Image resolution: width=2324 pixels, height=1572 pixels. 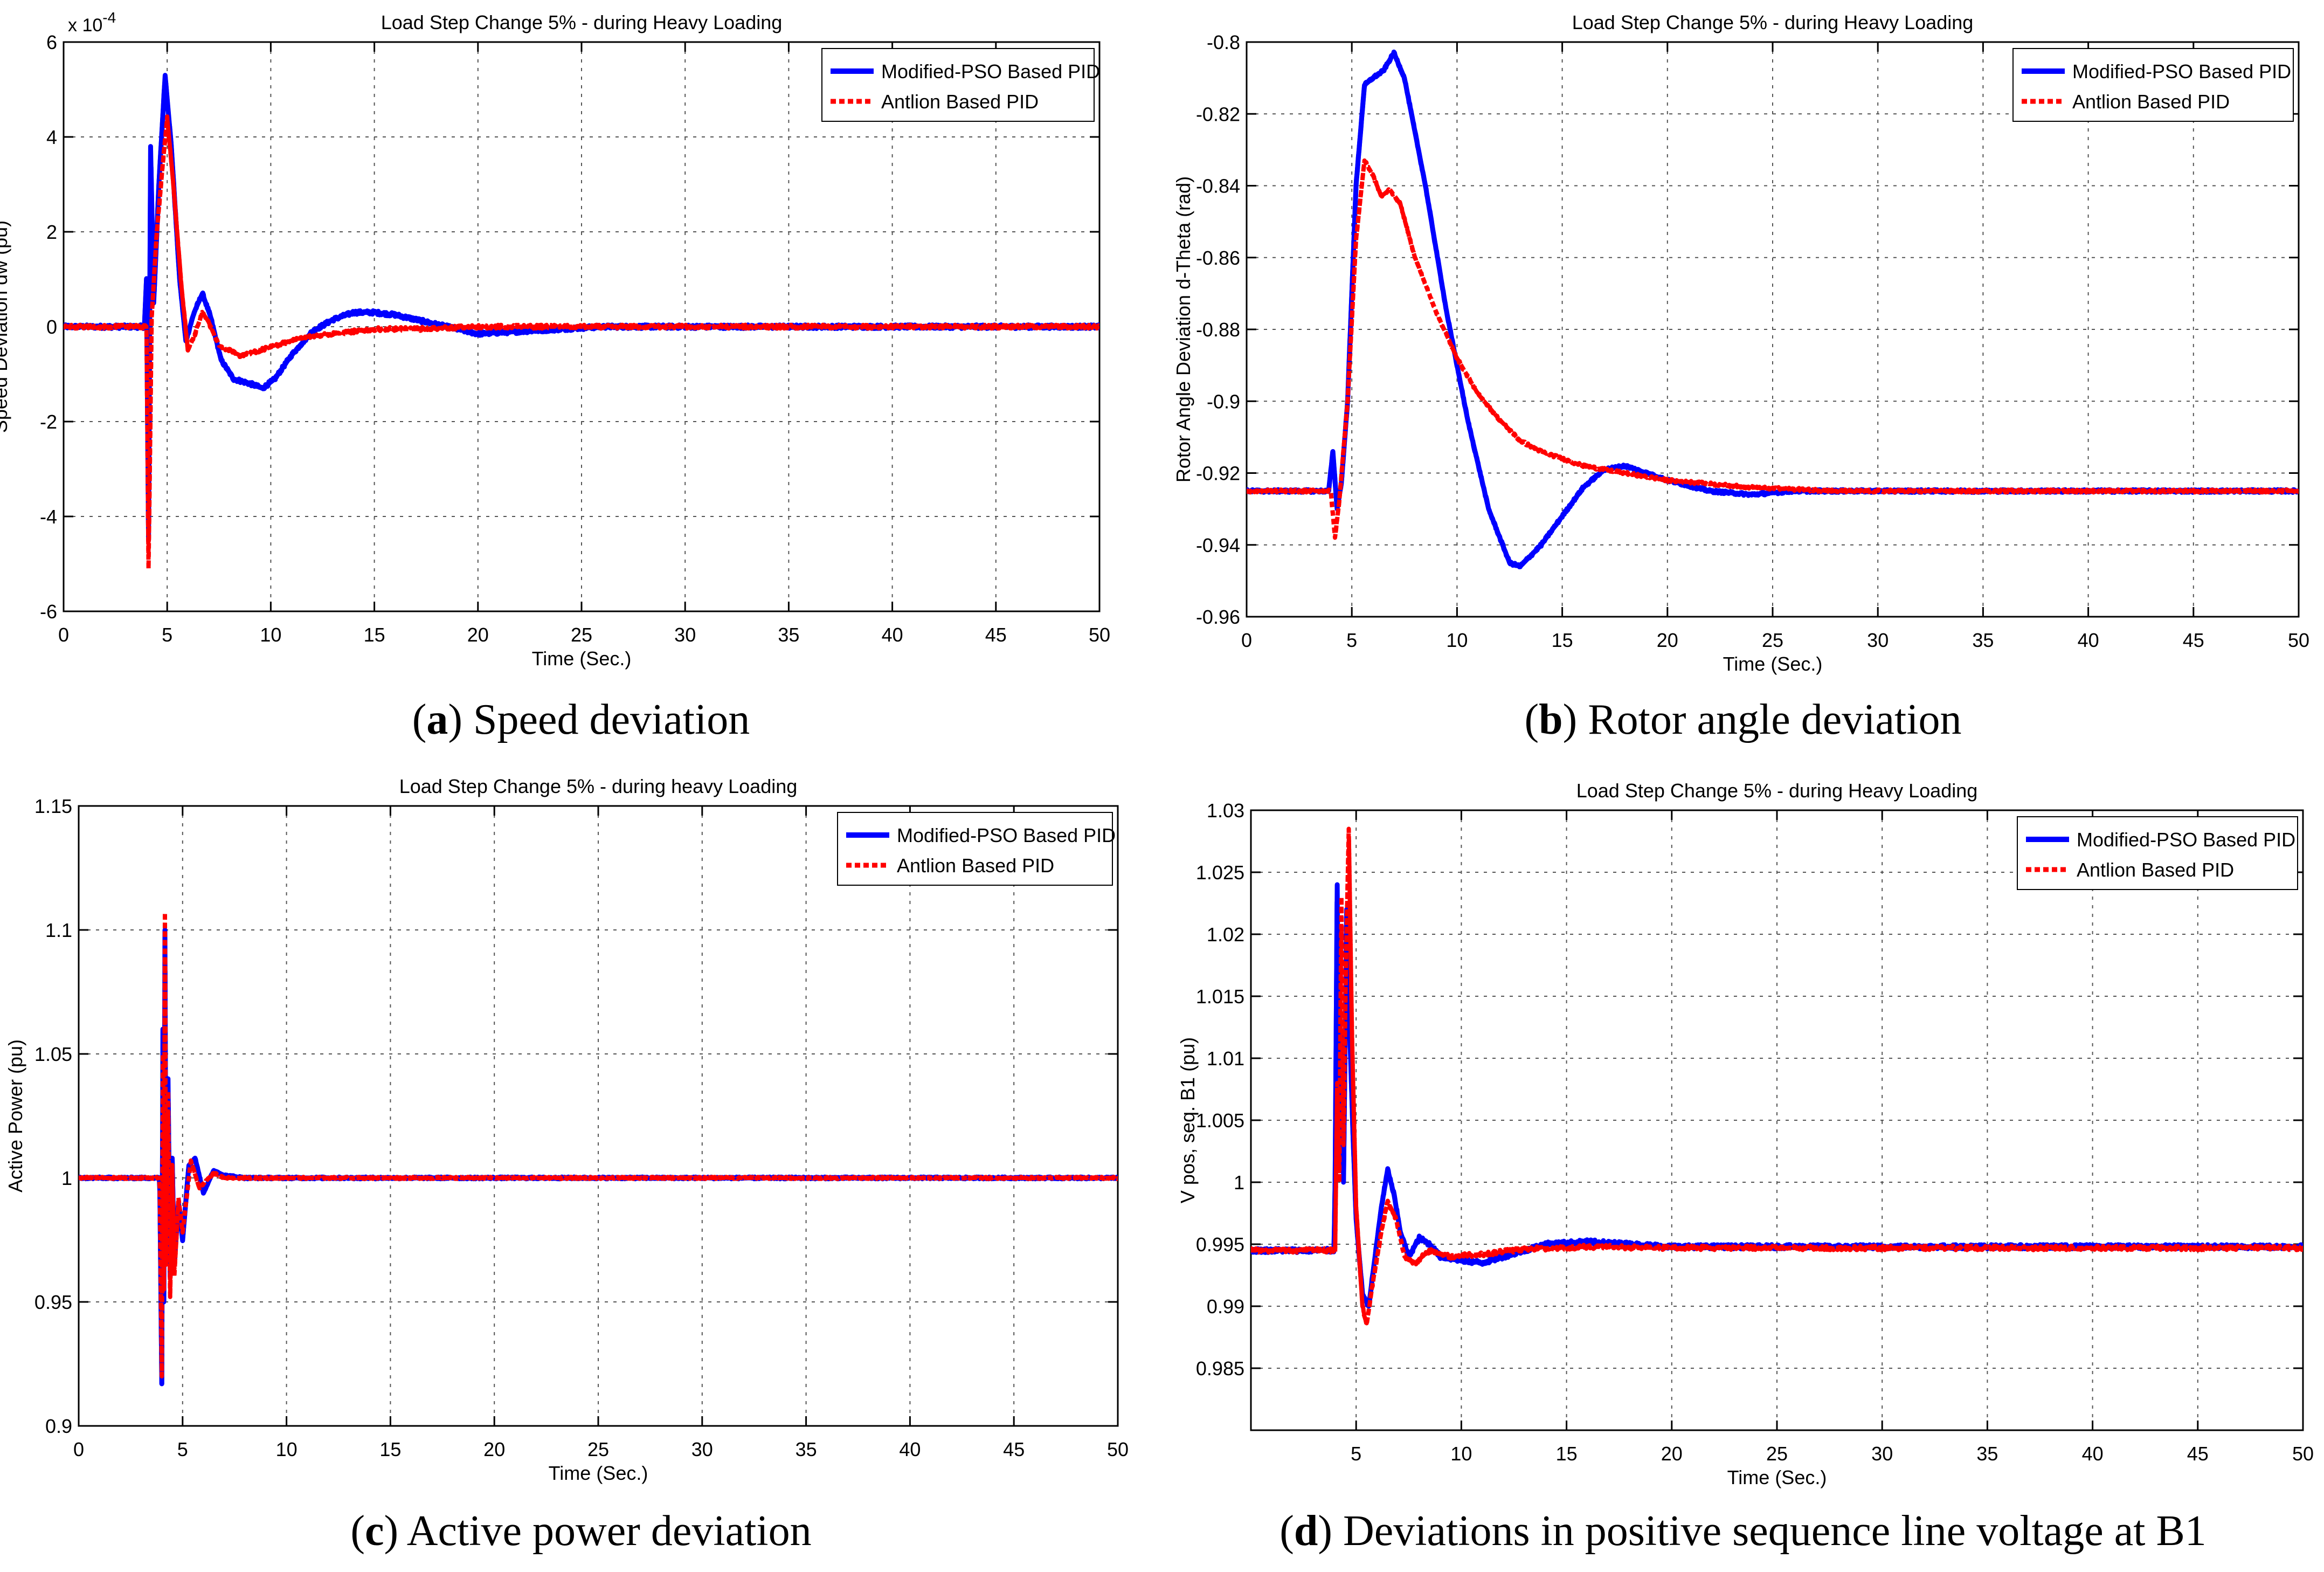 I want to click on y-tick-label: 1.005, so click(x=1220, y=1121).